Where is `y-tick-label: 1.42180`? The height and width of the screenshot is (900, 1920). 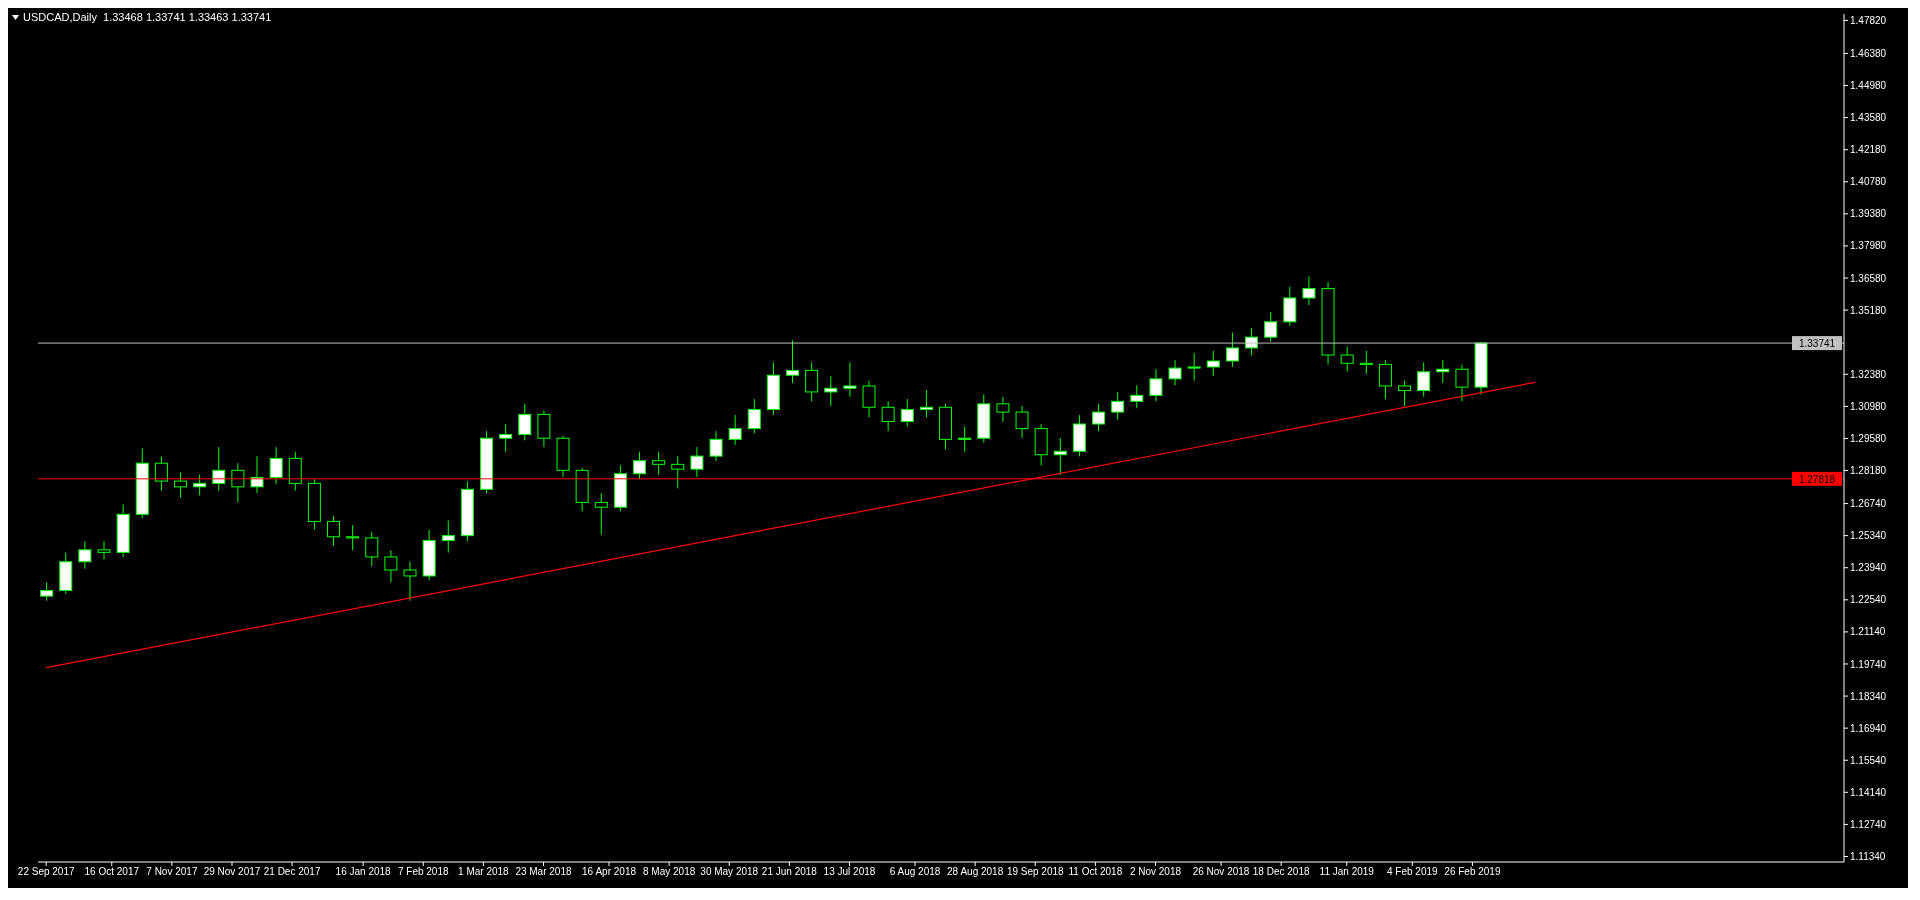
y-tick-label: 1.42180 is located at coordinates (1868, 150).